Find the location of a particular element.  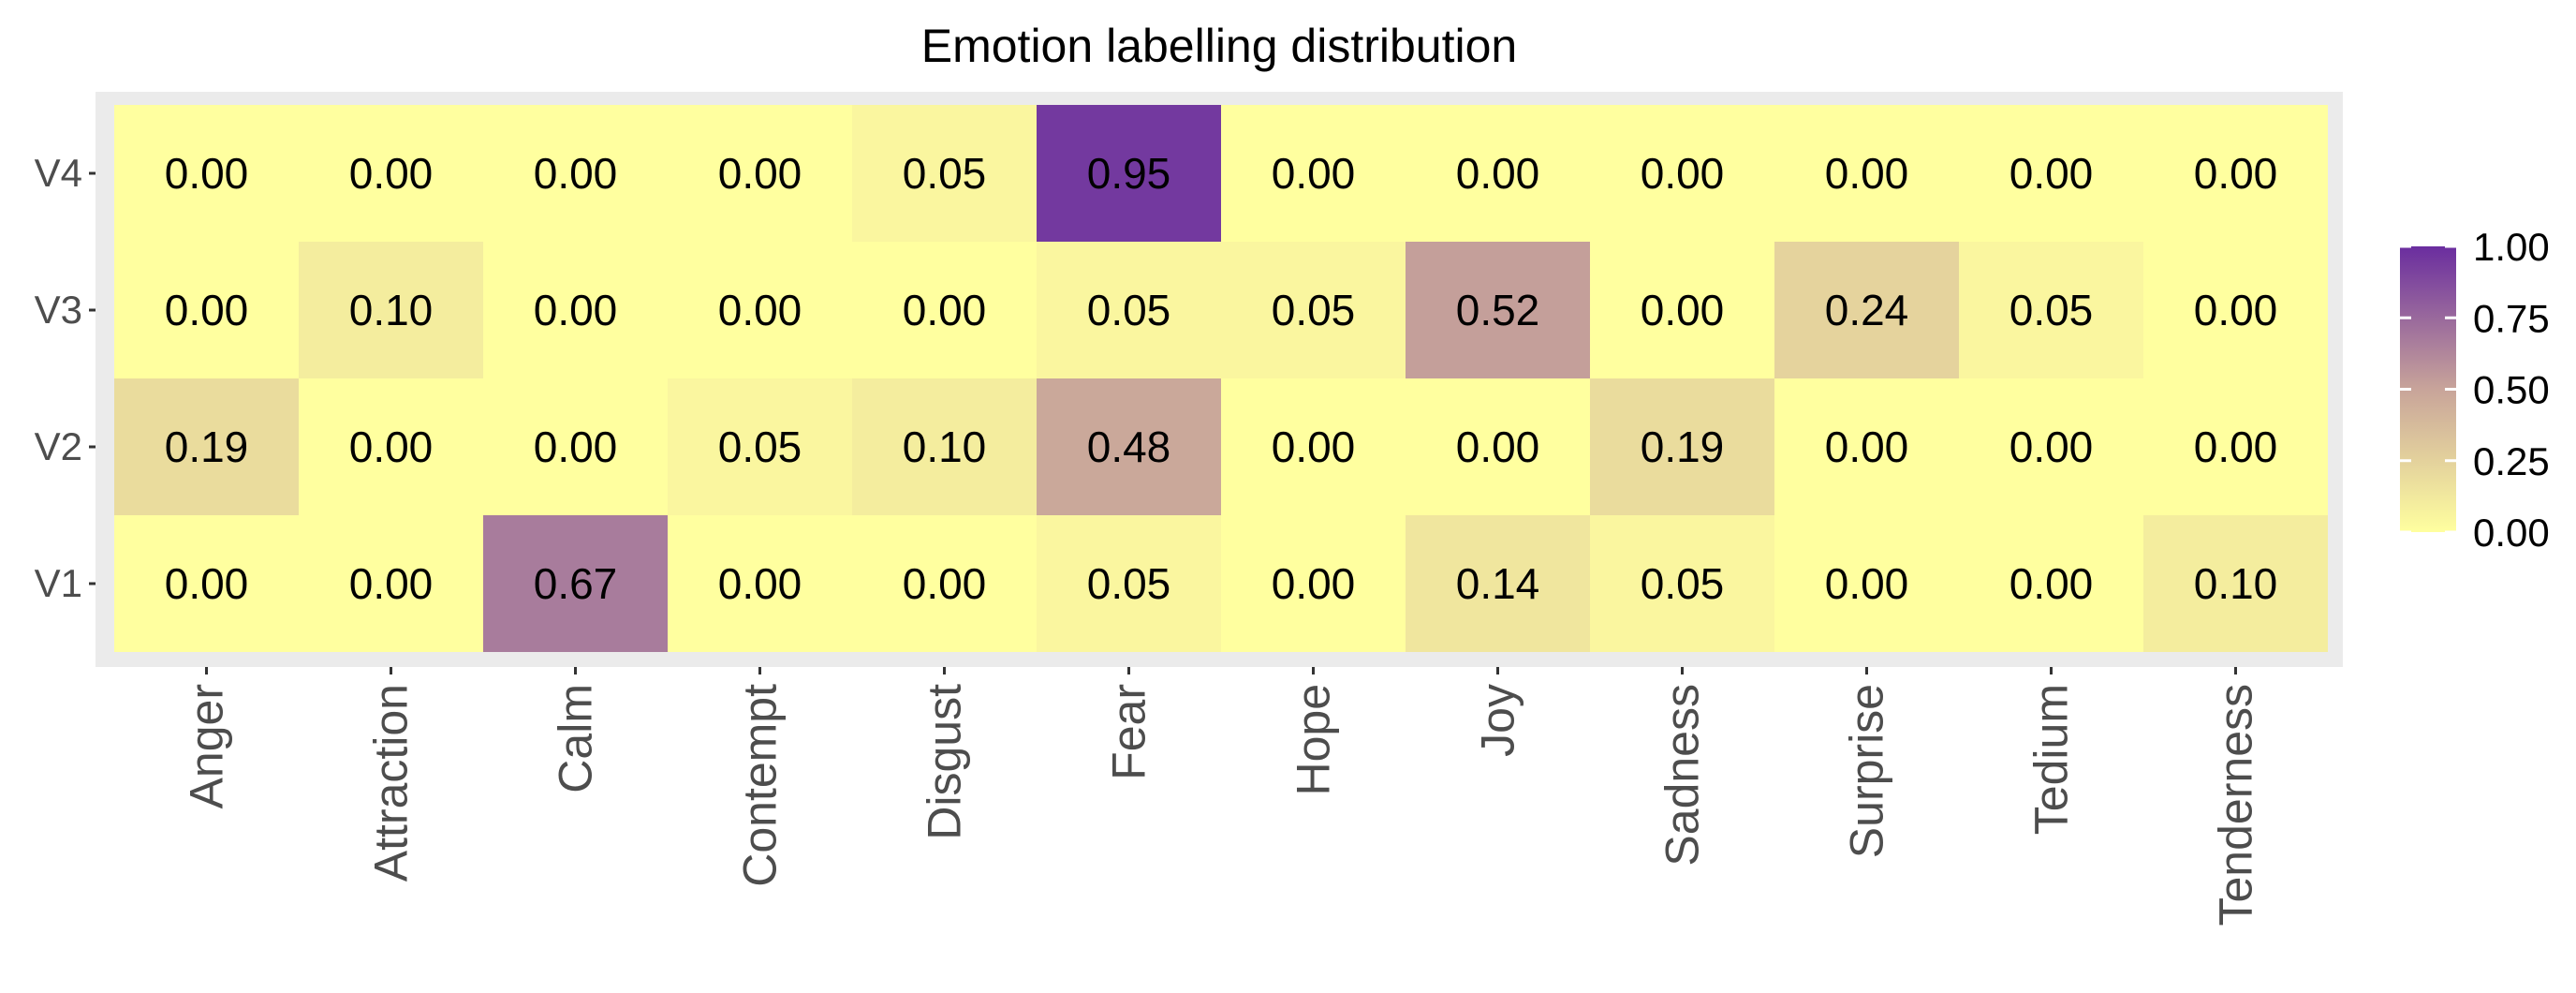

heatmap-cell-v4-fear is located at coordinates (1129, 173).